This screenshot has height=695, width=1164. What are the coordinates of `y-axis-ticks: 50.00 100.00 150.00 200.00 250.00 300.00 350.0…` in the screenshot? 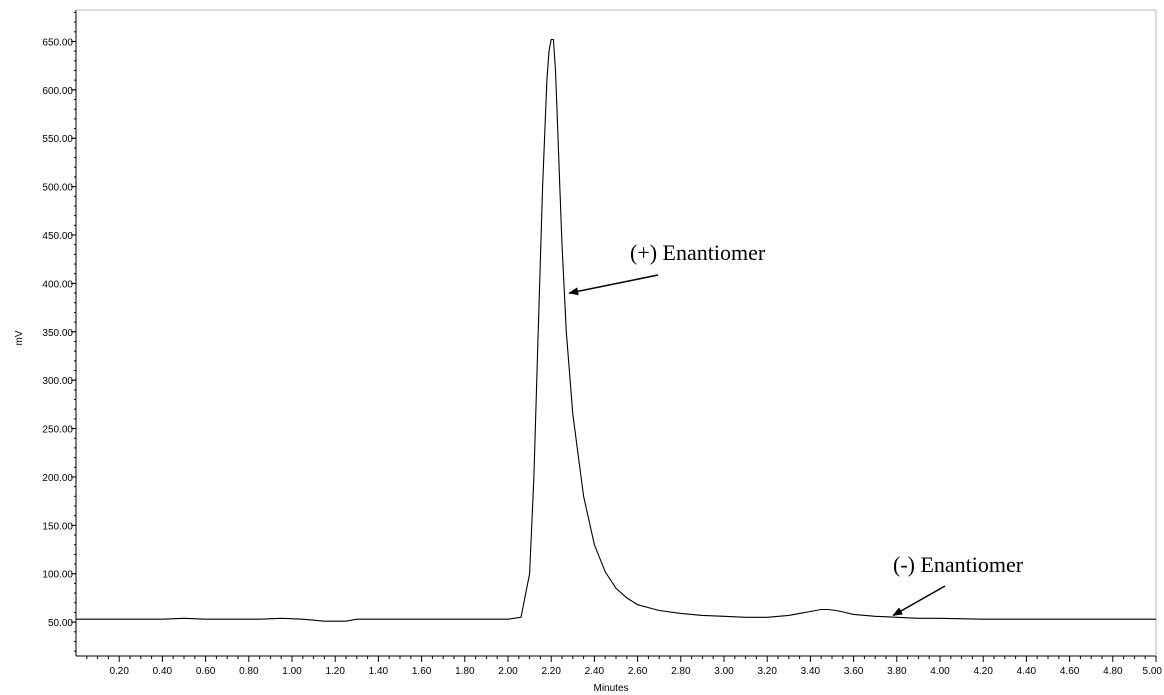 It's located at (59, 333).